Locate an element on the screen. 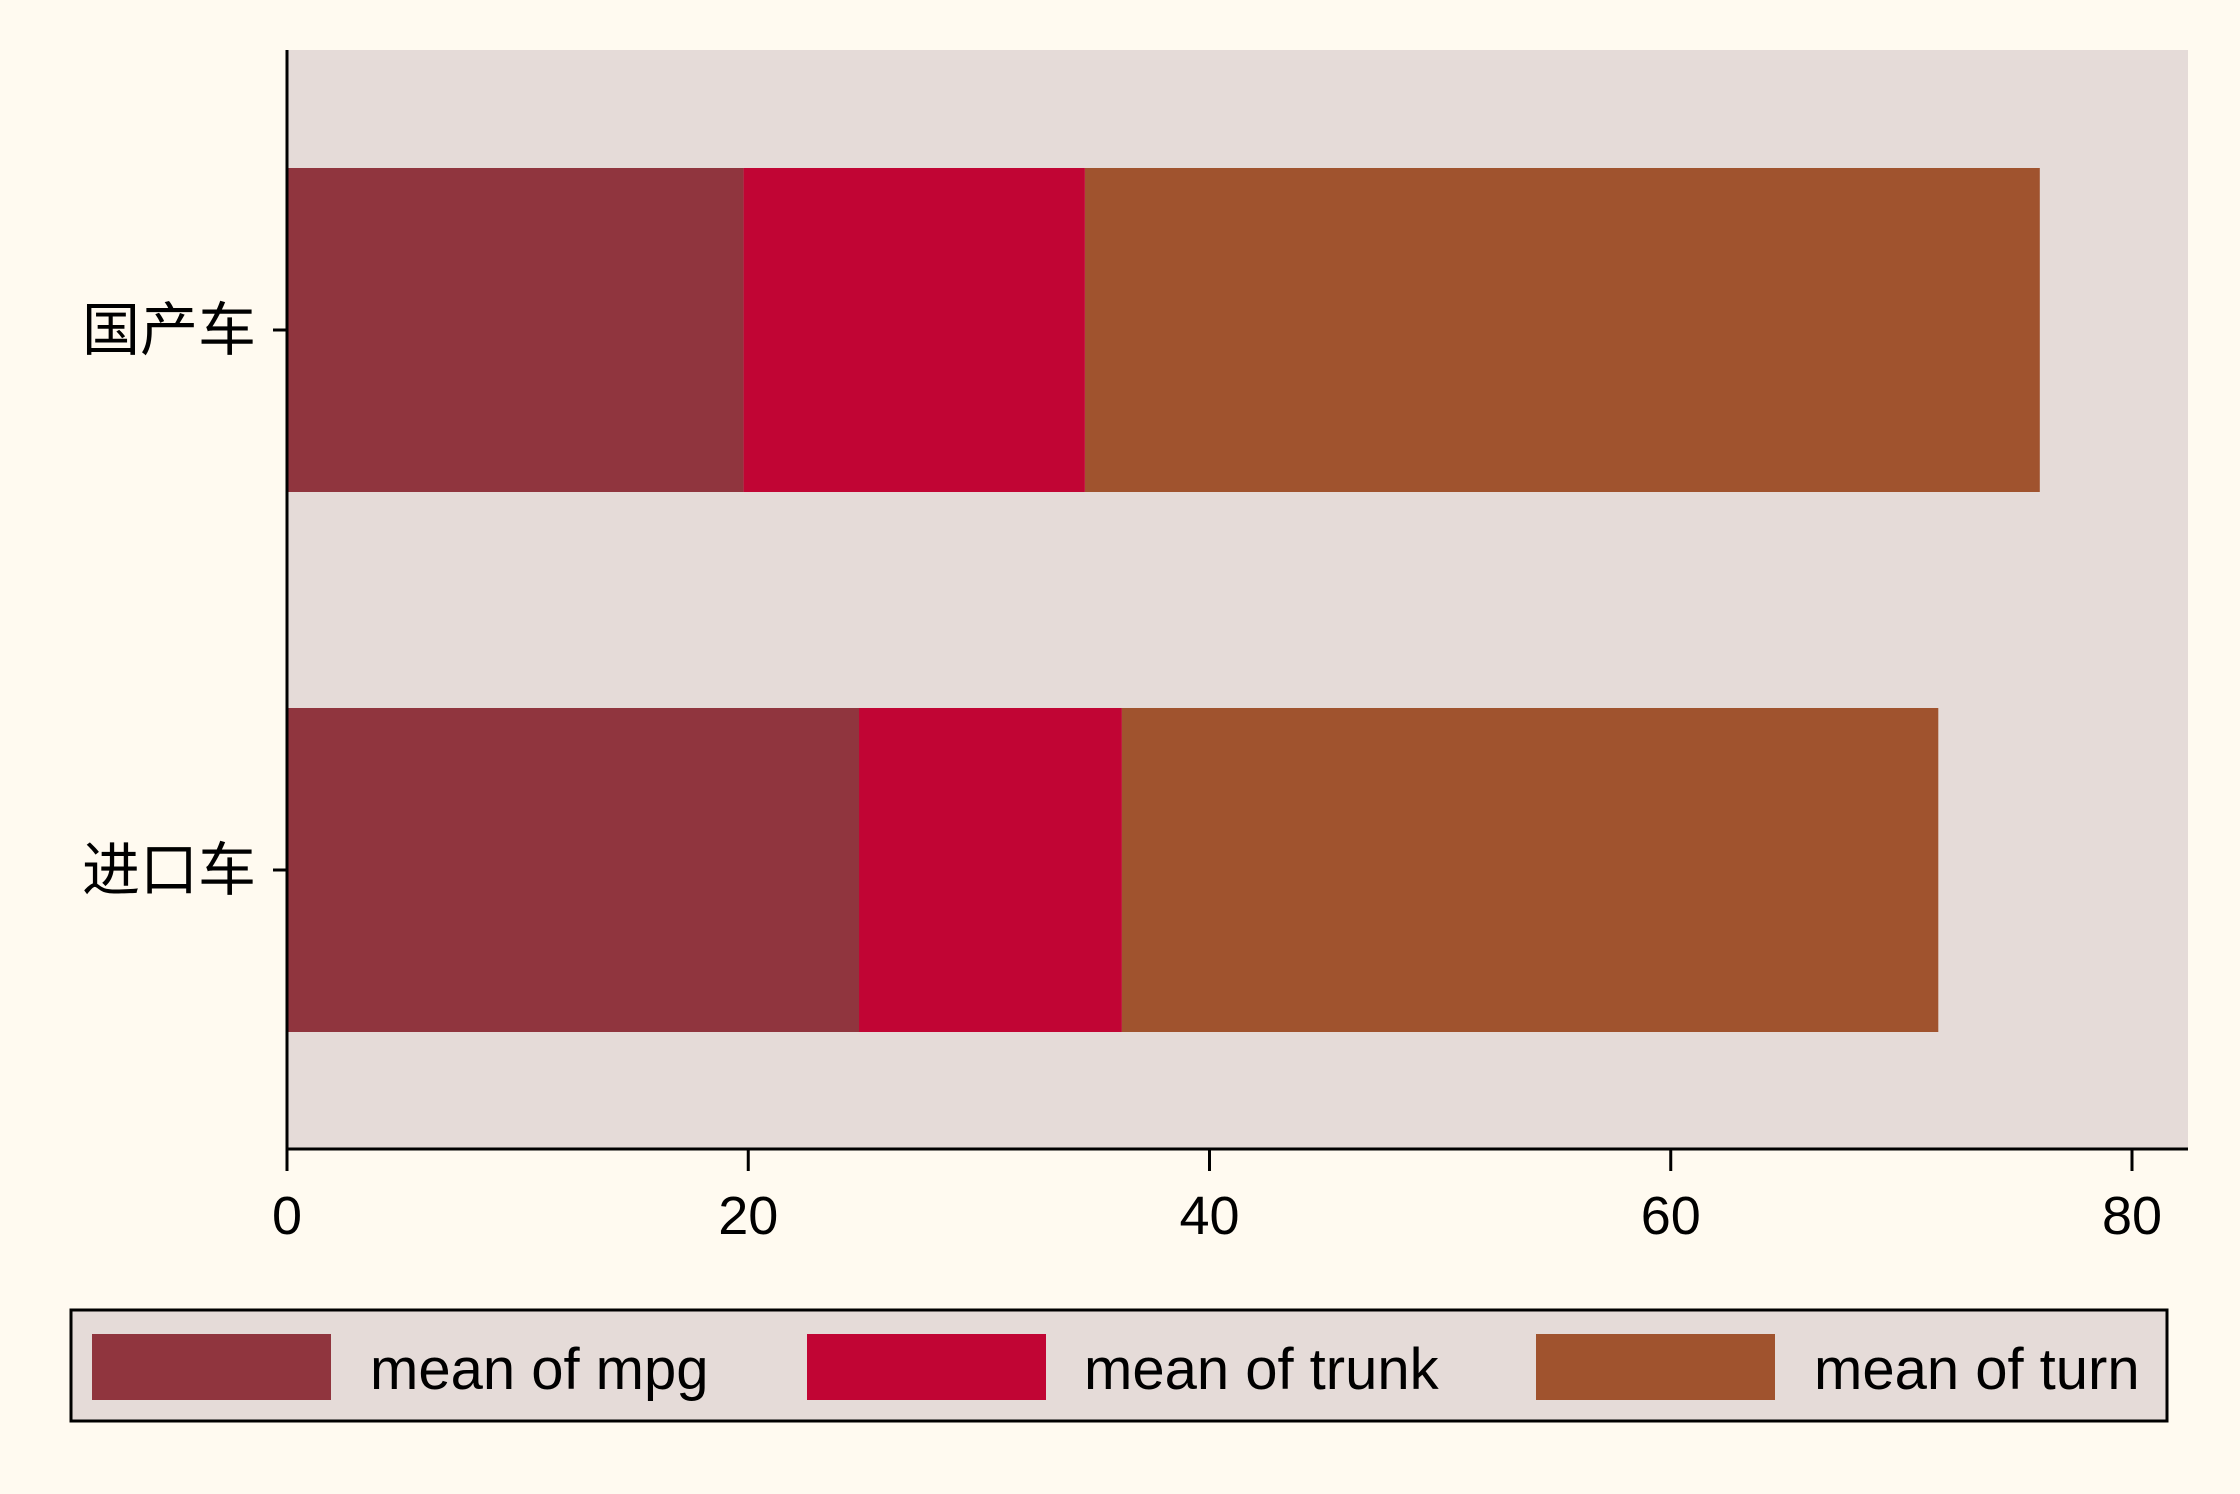  legend-items: mean of mpg mean of trunk mean of turn is located at coordinates (1116, 1368).